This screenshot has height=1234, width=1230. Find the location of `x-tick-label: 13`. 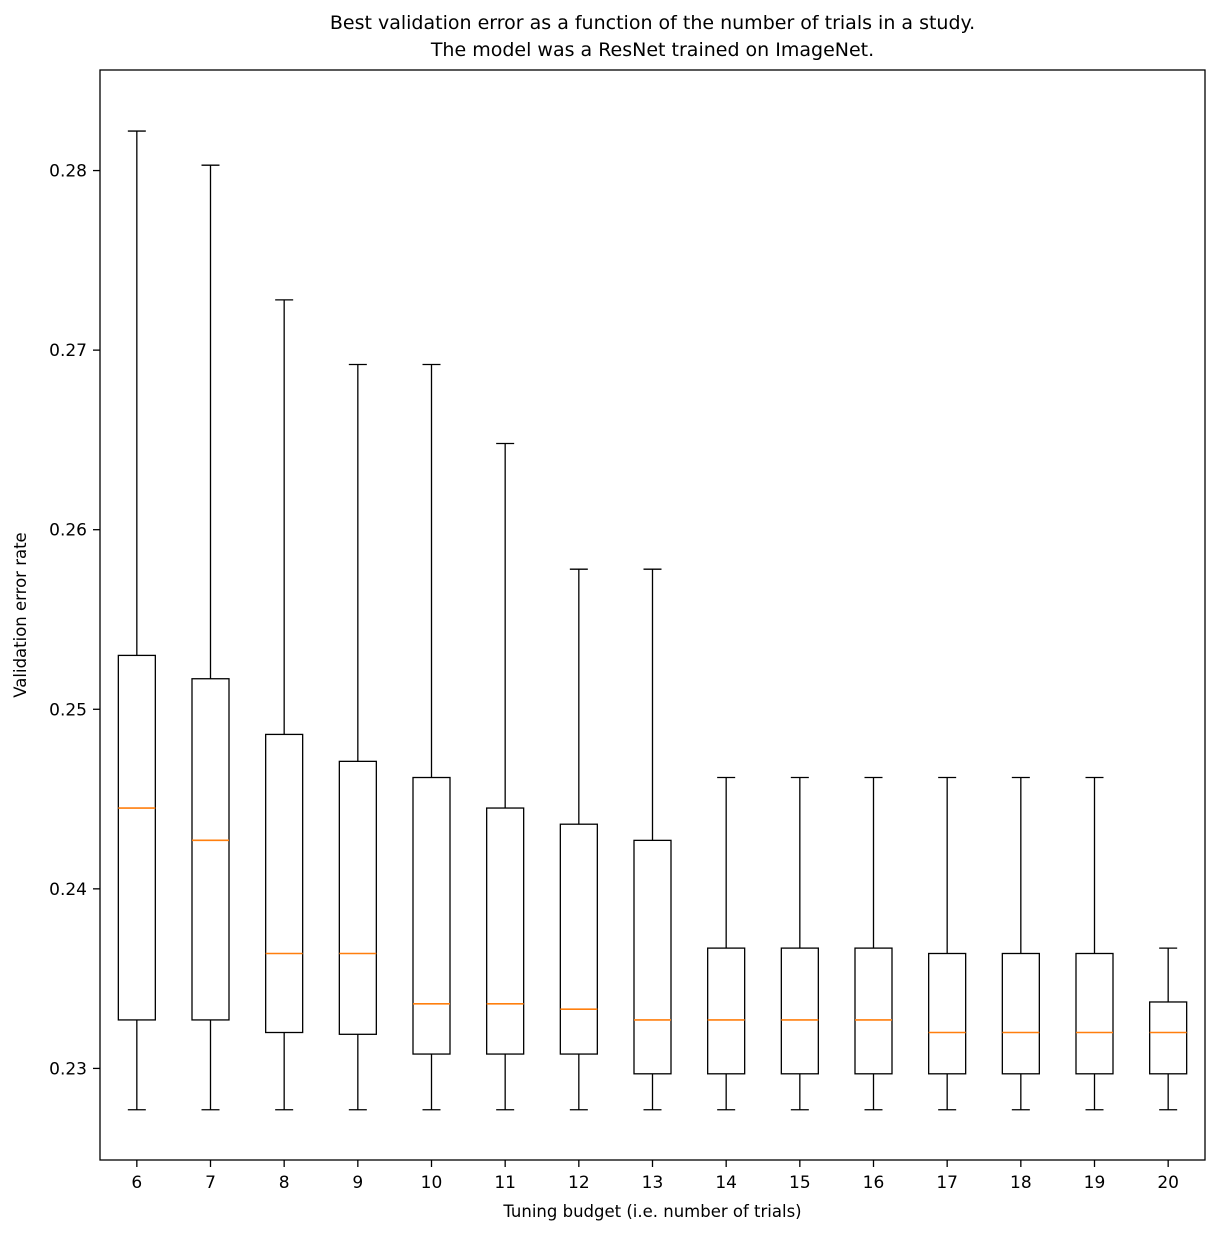

x-tick-label: 13 is located at coordinates (653, 1183).